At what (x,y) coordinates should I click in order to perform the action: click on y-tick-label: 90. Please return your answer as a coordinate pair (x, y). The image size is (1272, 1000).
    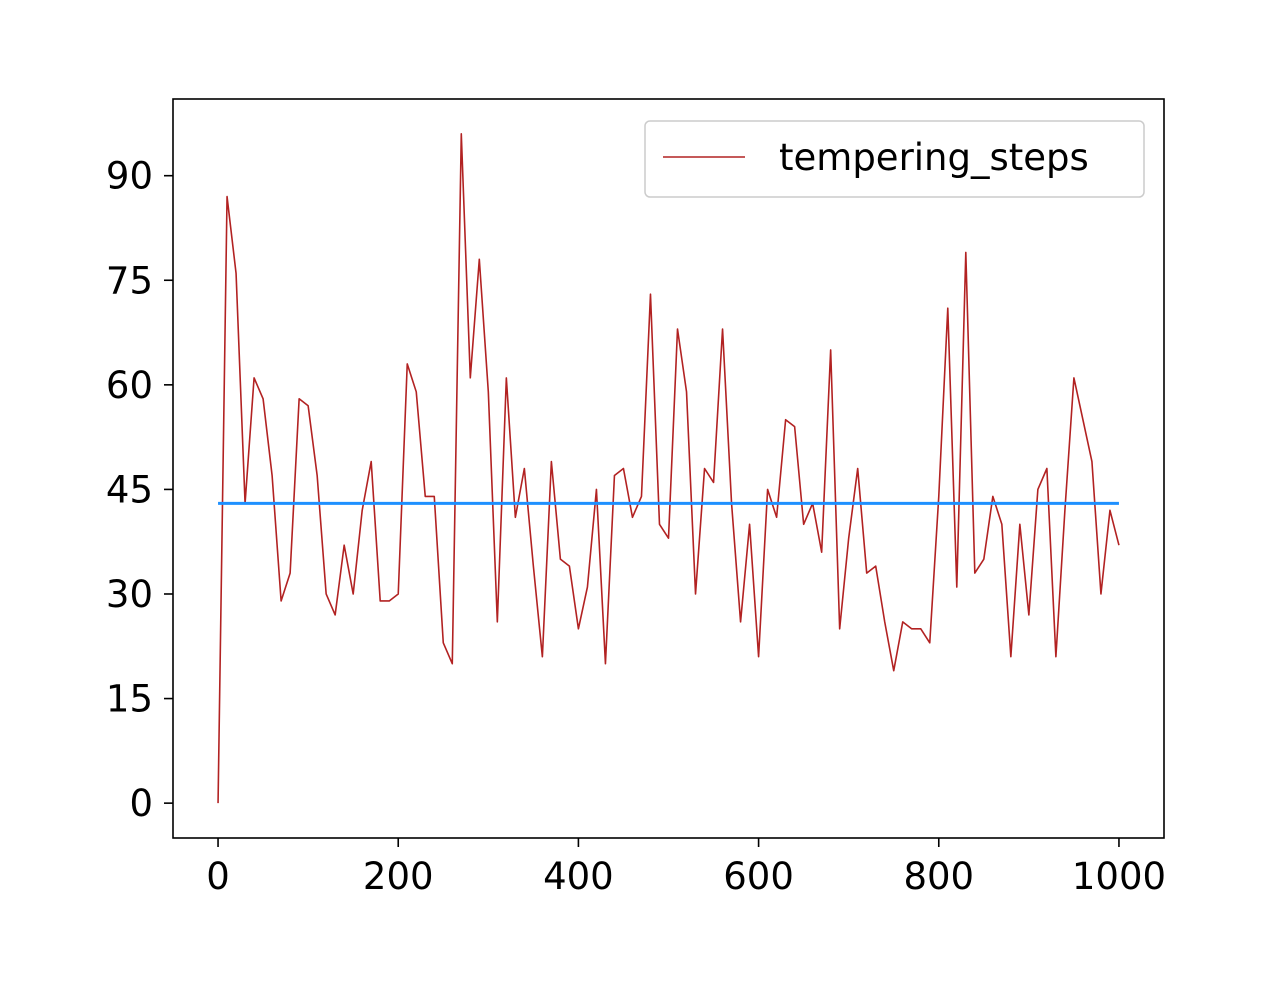
    Looking at the image, I should click on (129, 176).